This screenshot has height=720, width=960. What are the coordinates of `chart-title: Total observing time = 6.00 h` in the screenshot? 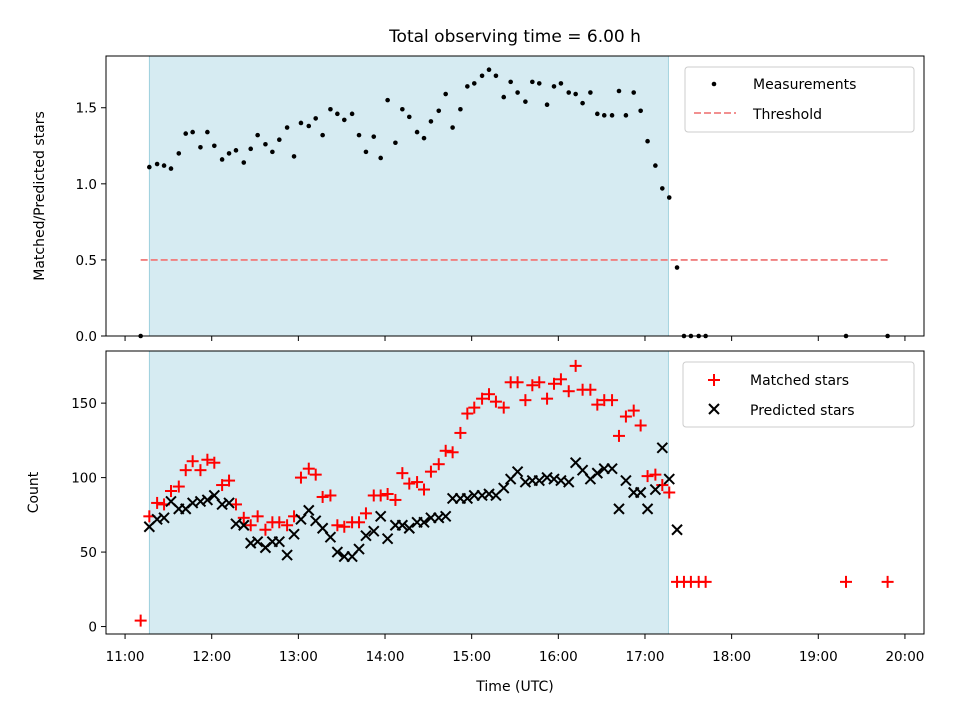 It's located at (514, 37).